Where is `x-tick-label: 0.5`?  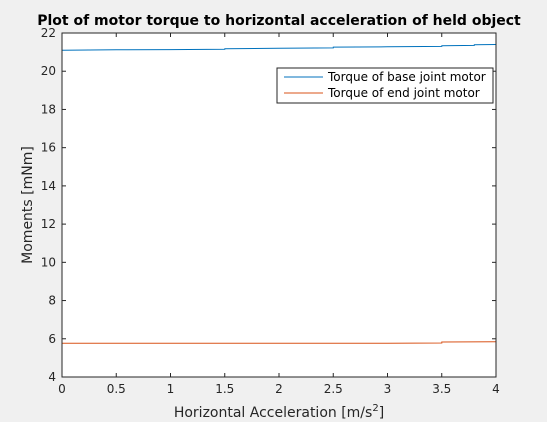 x-tick-label: 0.5 is located at coordinates (116, 389).